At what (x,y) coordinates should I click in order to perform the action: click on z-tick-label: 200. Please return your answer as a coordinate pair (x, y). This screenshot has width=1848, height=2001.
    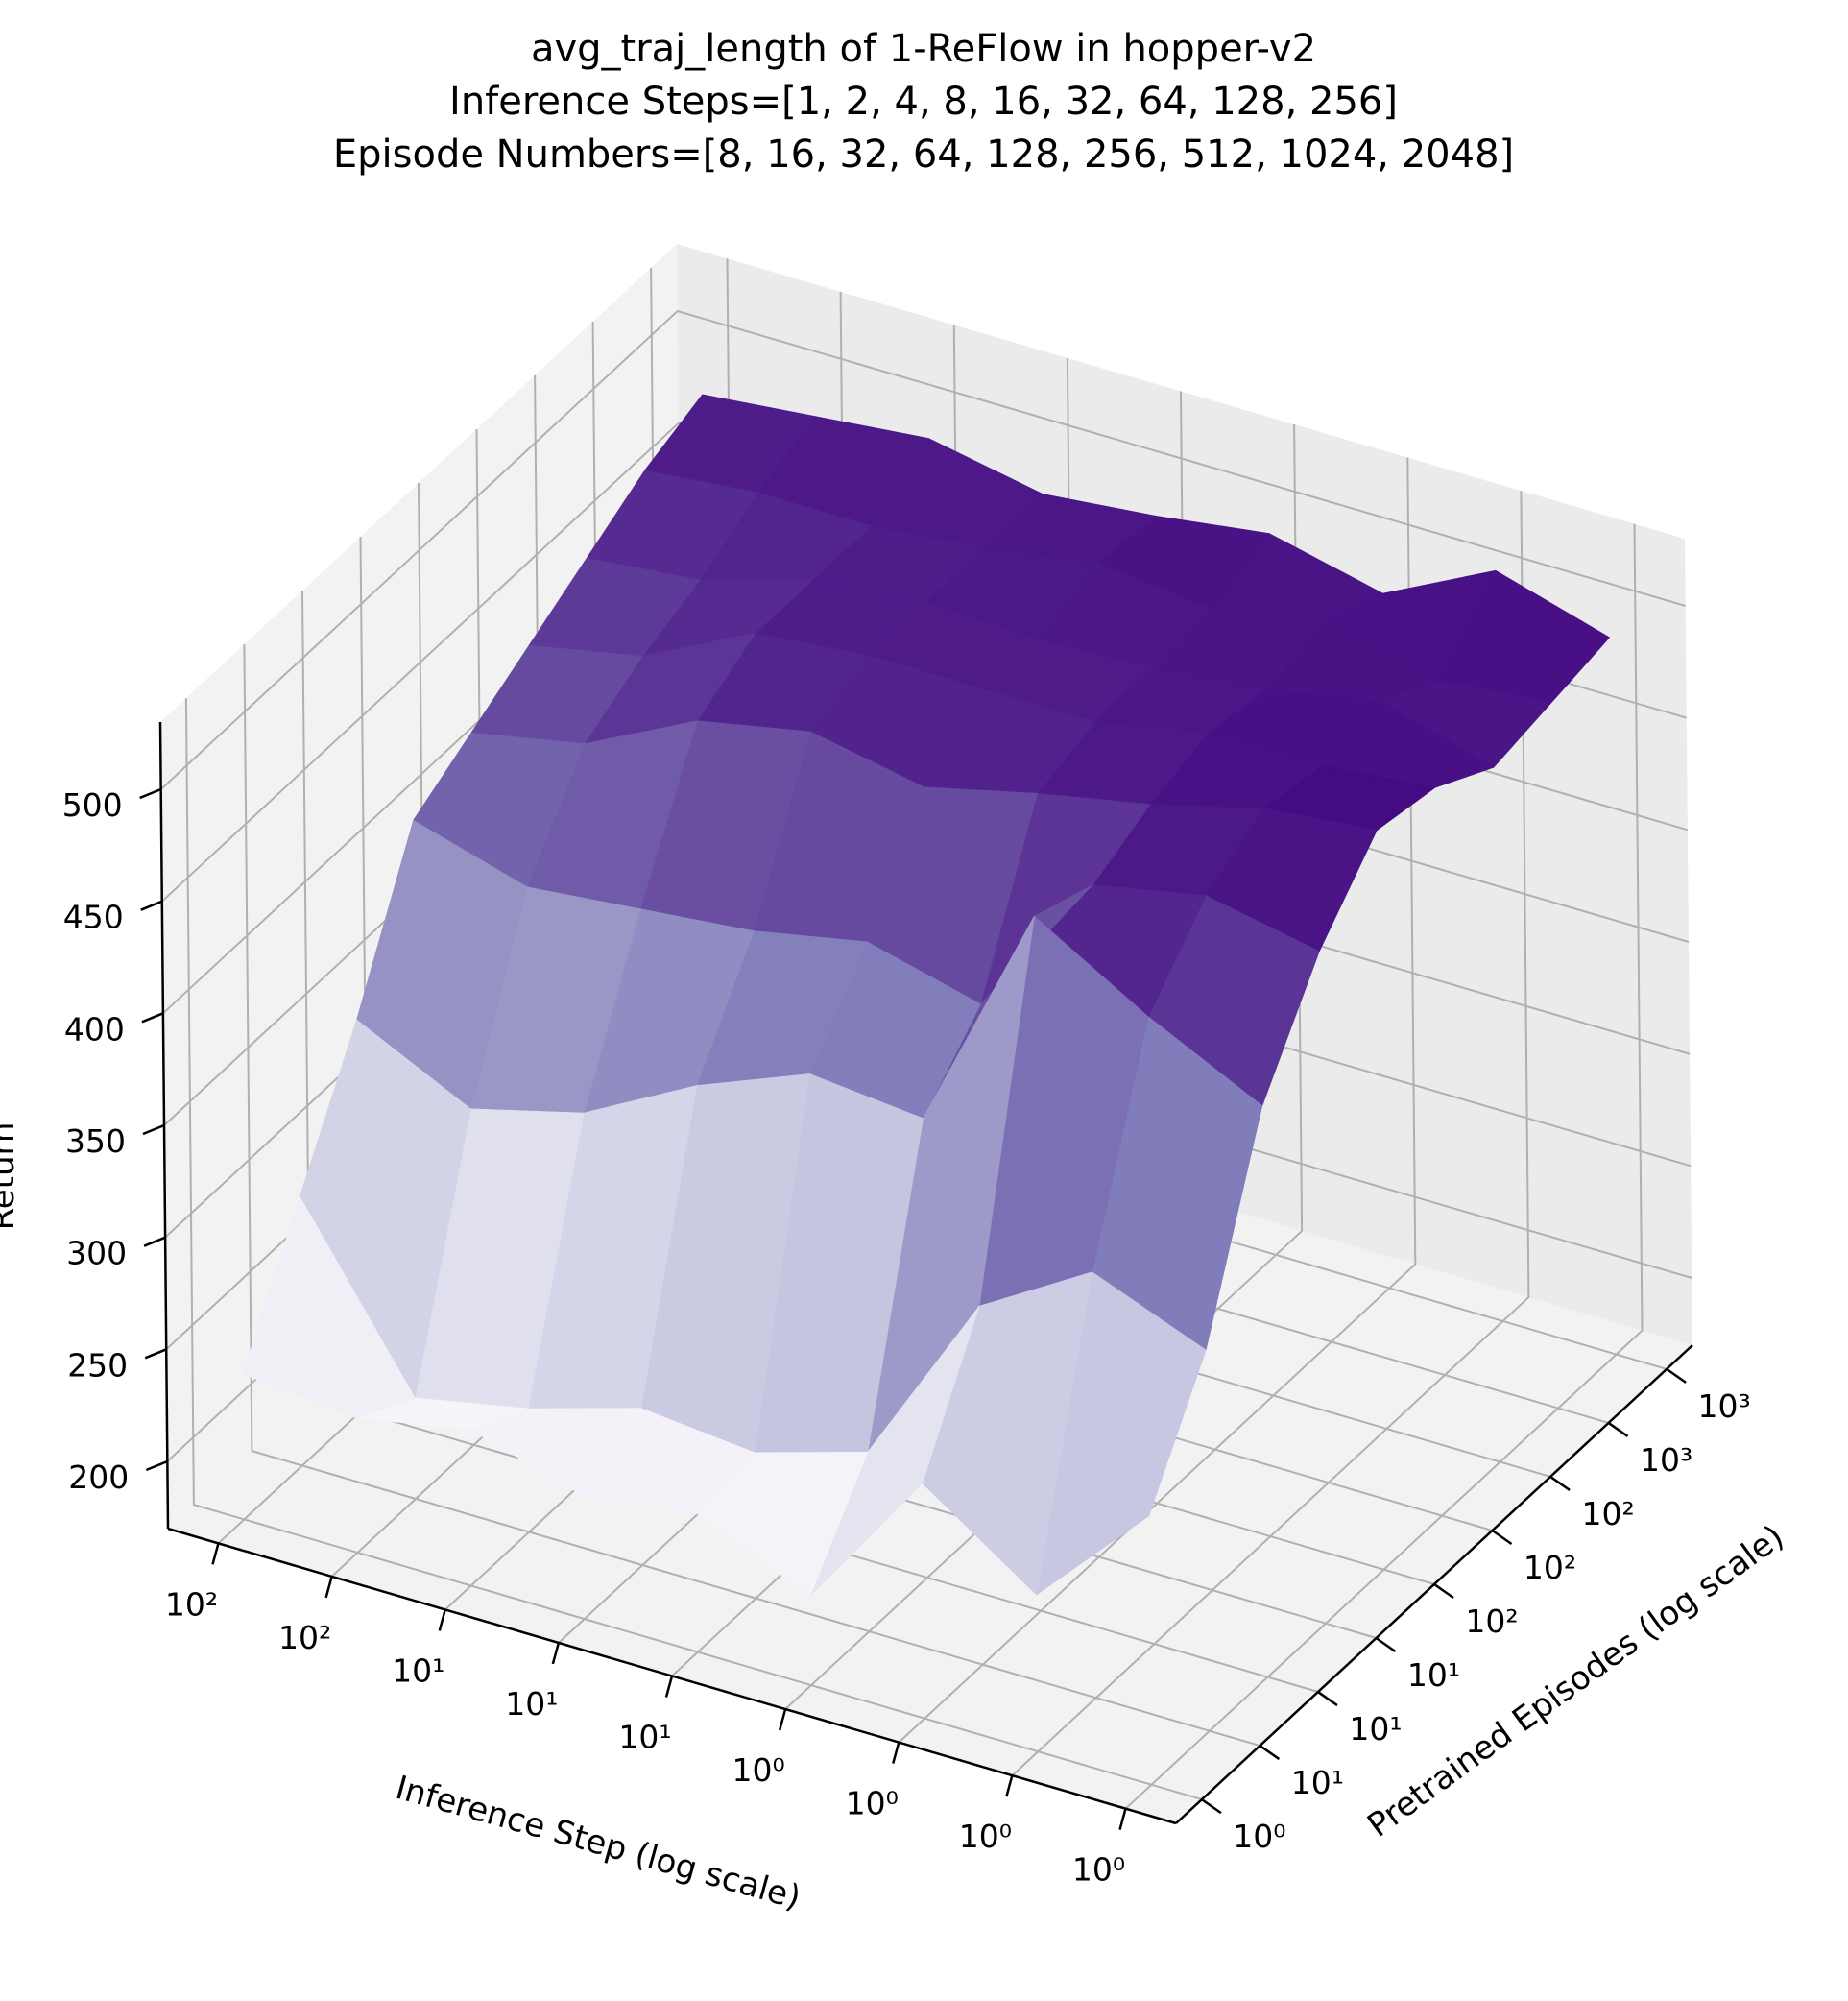
    Looking at the image, I should click on (98, 1477).